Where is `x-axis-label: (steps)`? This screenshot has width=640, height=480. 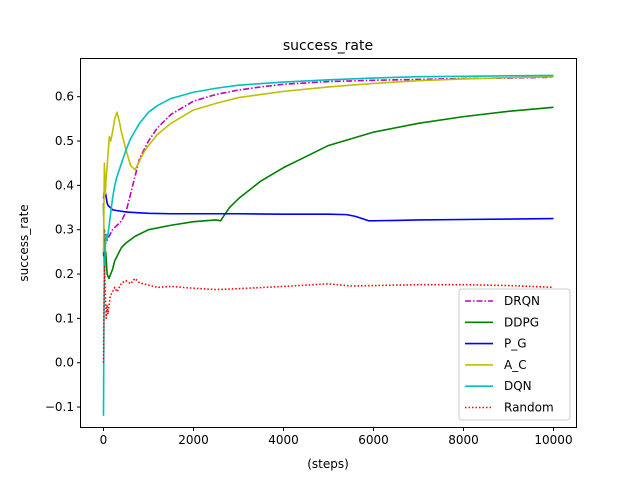 x-axis-label: (steps) is located at coordinates (328, 464).